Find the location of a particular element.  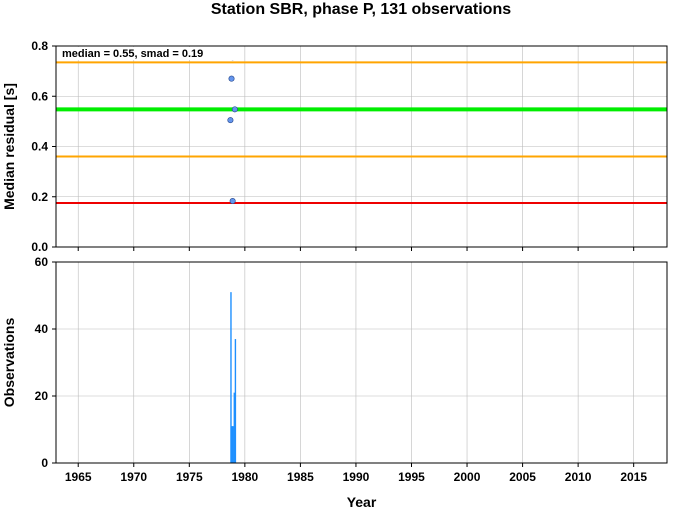

annotation-box is located at coordinates (148, 53).